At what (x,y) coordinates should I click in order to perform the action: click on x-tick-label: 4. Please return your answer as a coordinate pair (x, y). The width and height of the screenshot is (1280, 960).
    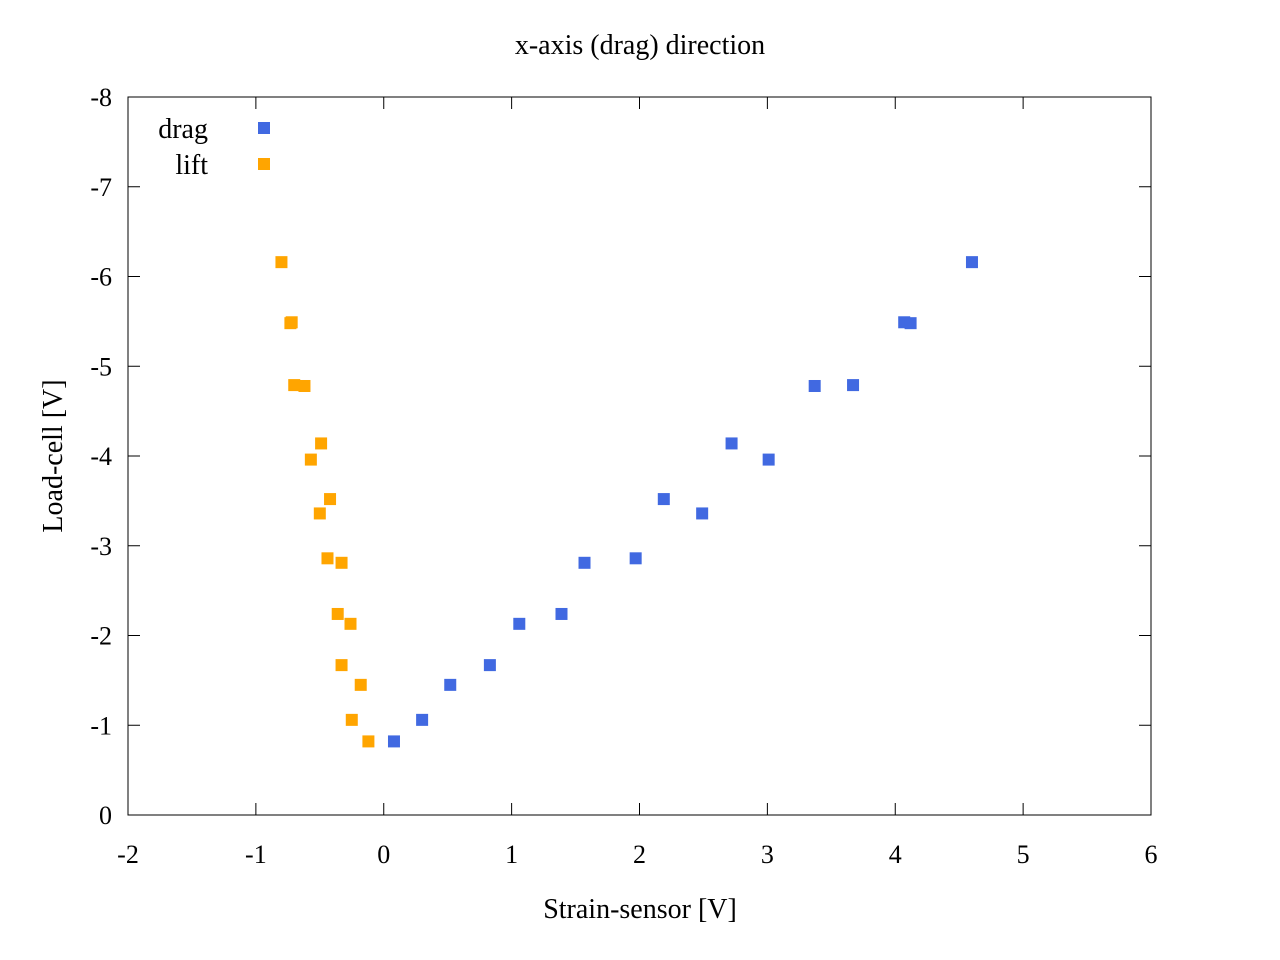
    Looking at the image, I should click on (895, 854).